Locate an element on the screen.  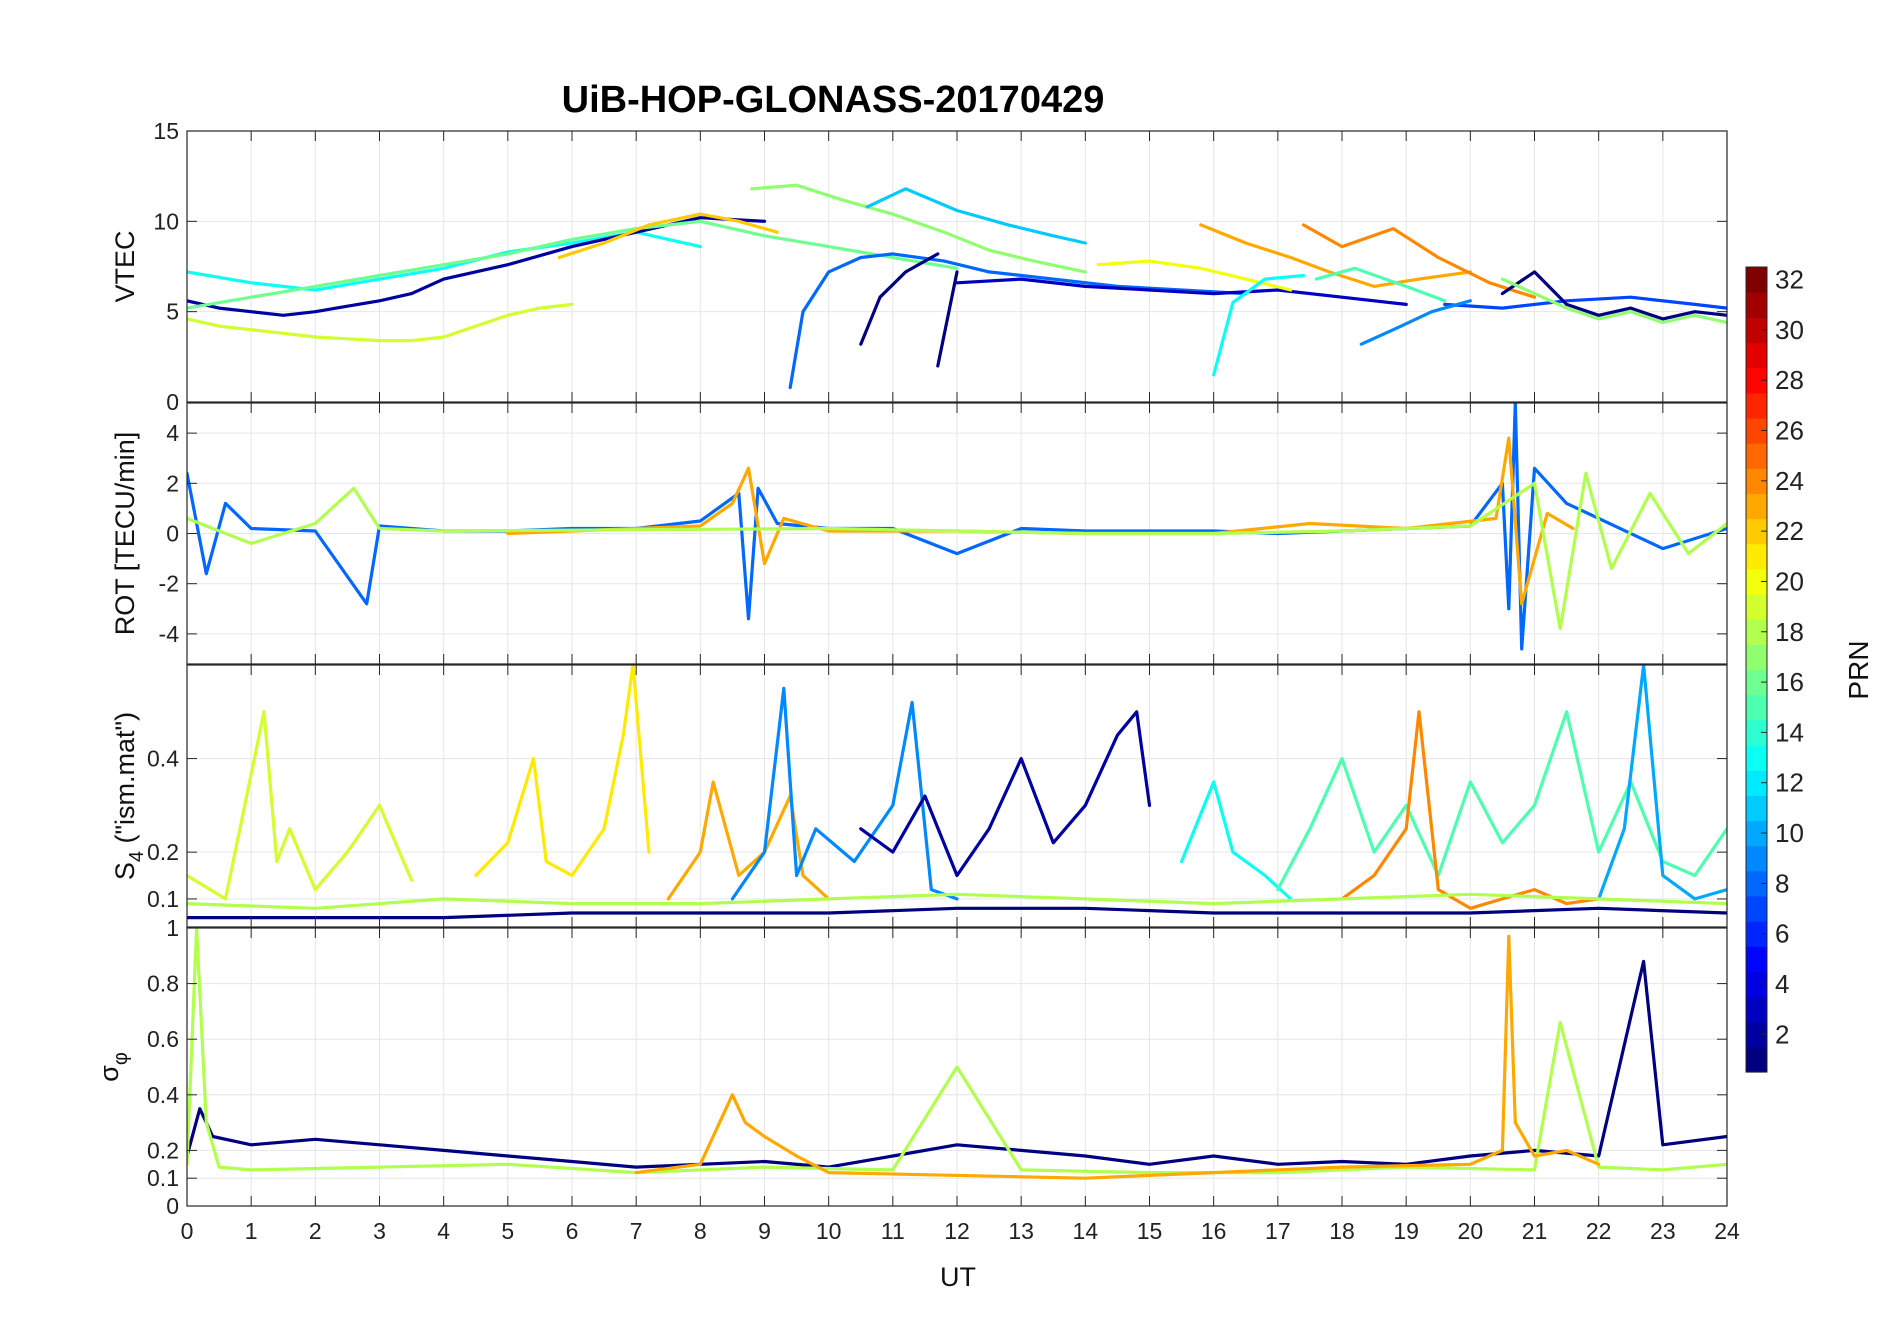
x-tick-label-16: 16 is located at coordinates (1214, 1231).